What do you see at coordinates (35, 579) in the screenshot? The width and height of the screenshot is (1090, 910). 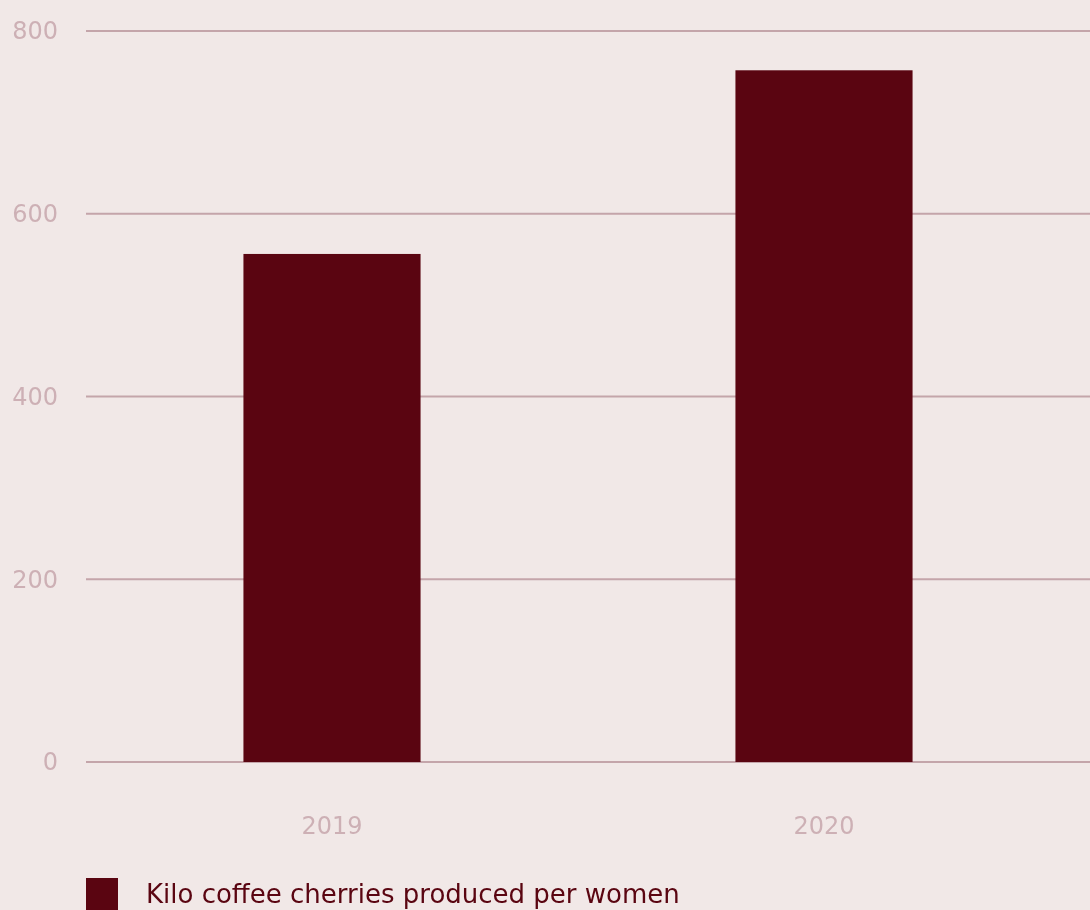 I see `y-tick-label: 200` at bounding box center [35, 579].